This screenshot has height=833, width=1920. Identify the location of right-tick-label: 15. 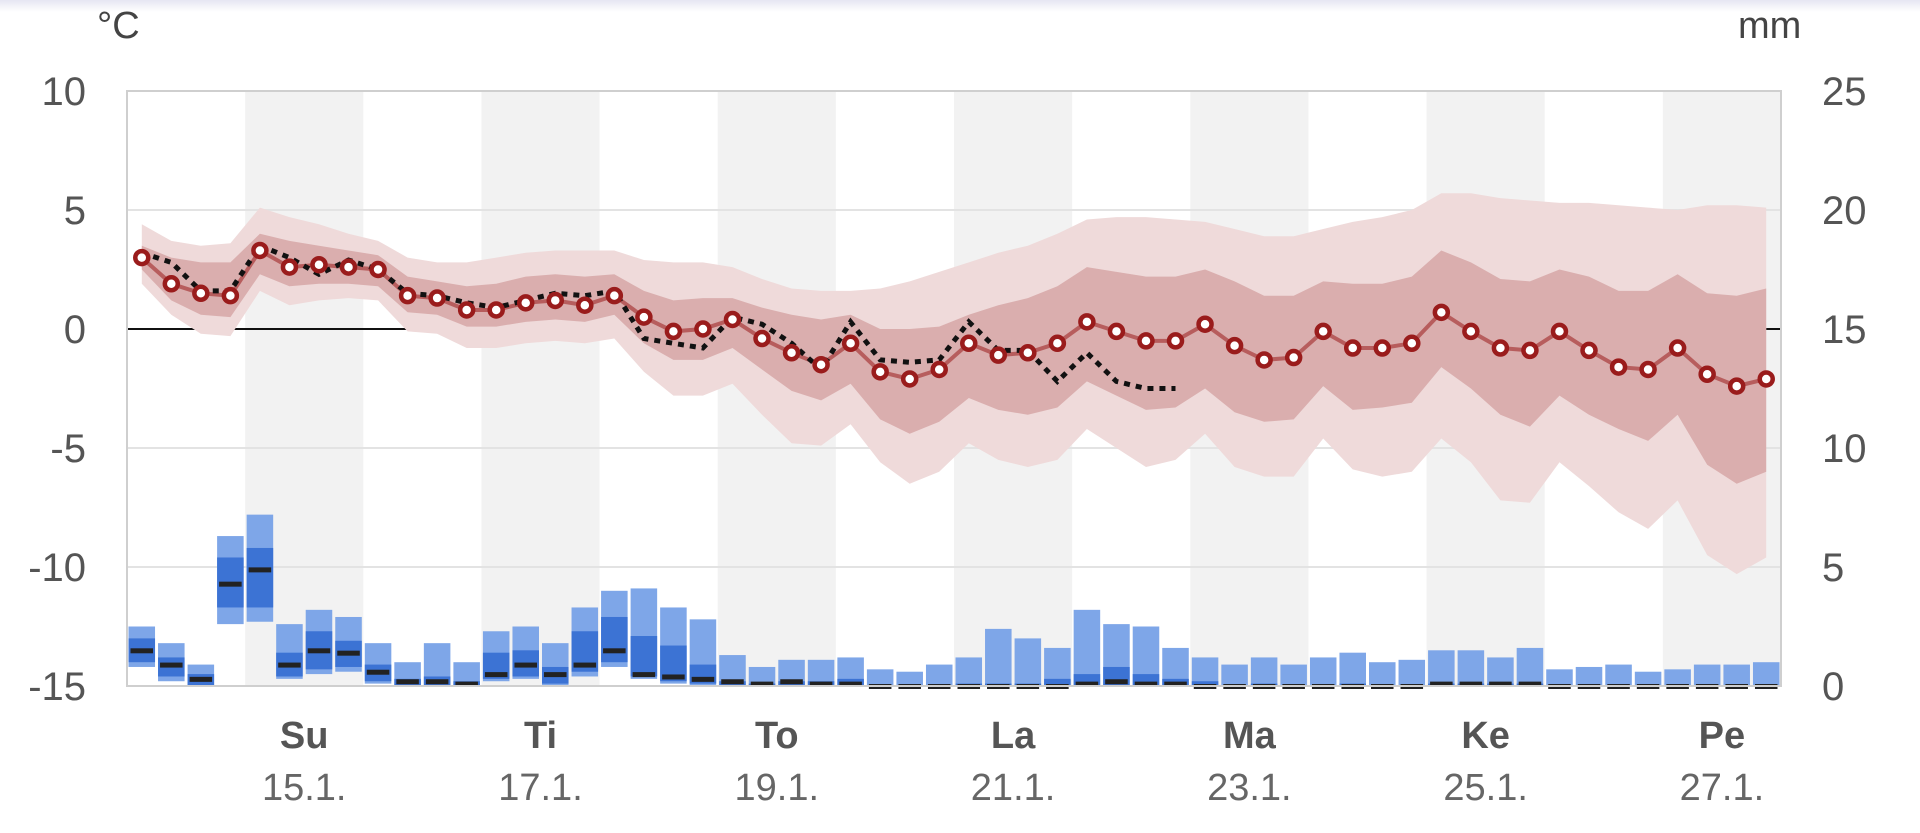
(1844, 330).